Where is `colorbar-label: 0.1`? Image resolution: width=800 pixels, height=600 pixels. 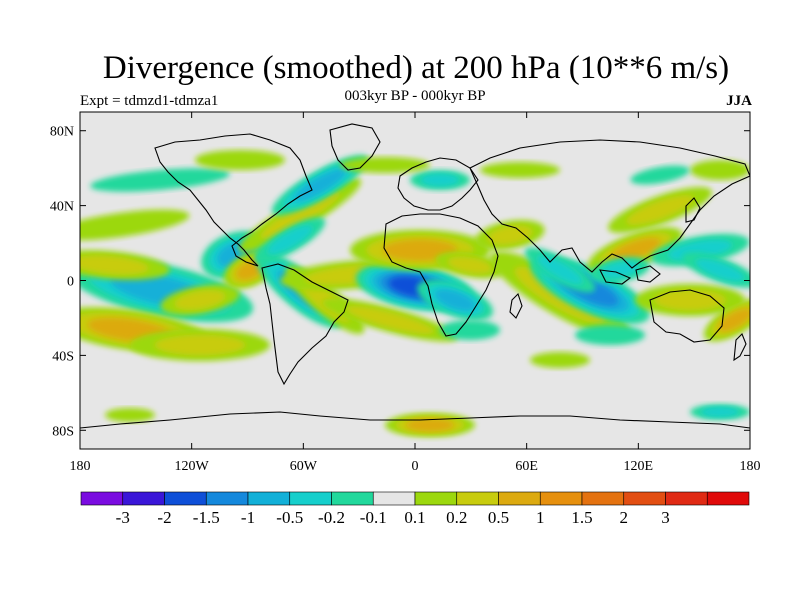 colorbar-label: 0.1 is located at coordinates (414, 517).